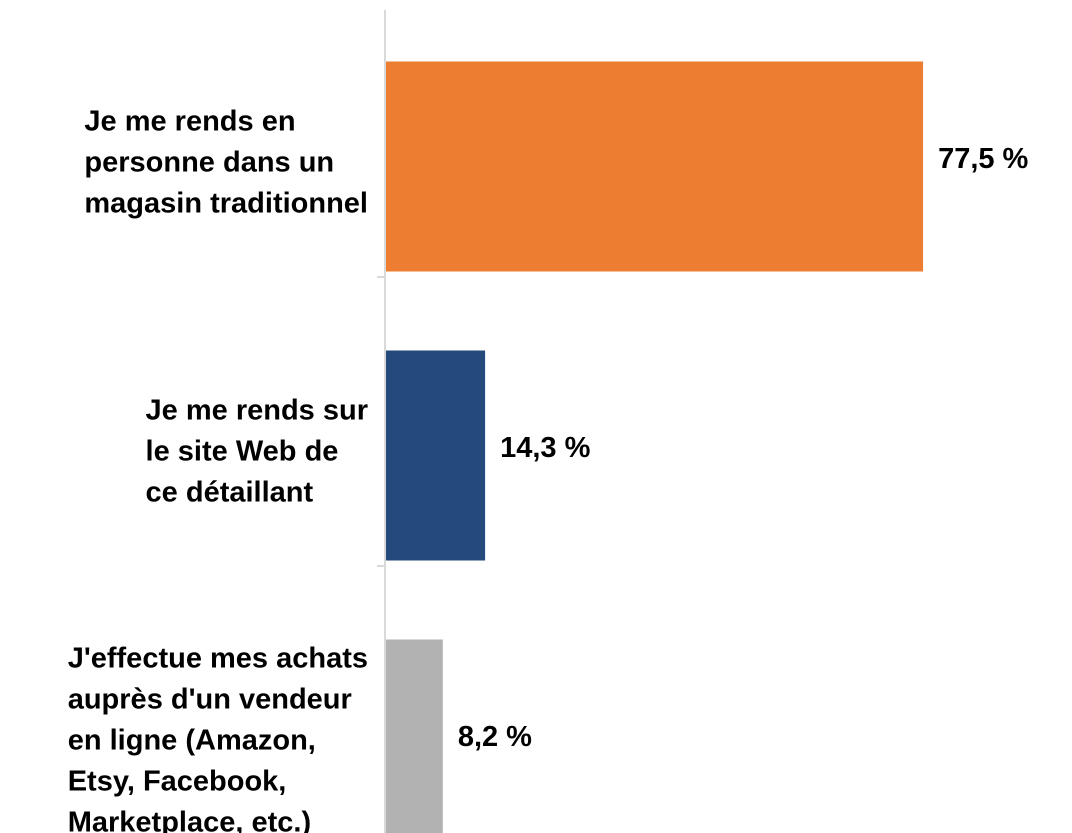 This screenshot has width=1072, height=833. I want to click on value-label: 14,3 %, so click(545, 448).